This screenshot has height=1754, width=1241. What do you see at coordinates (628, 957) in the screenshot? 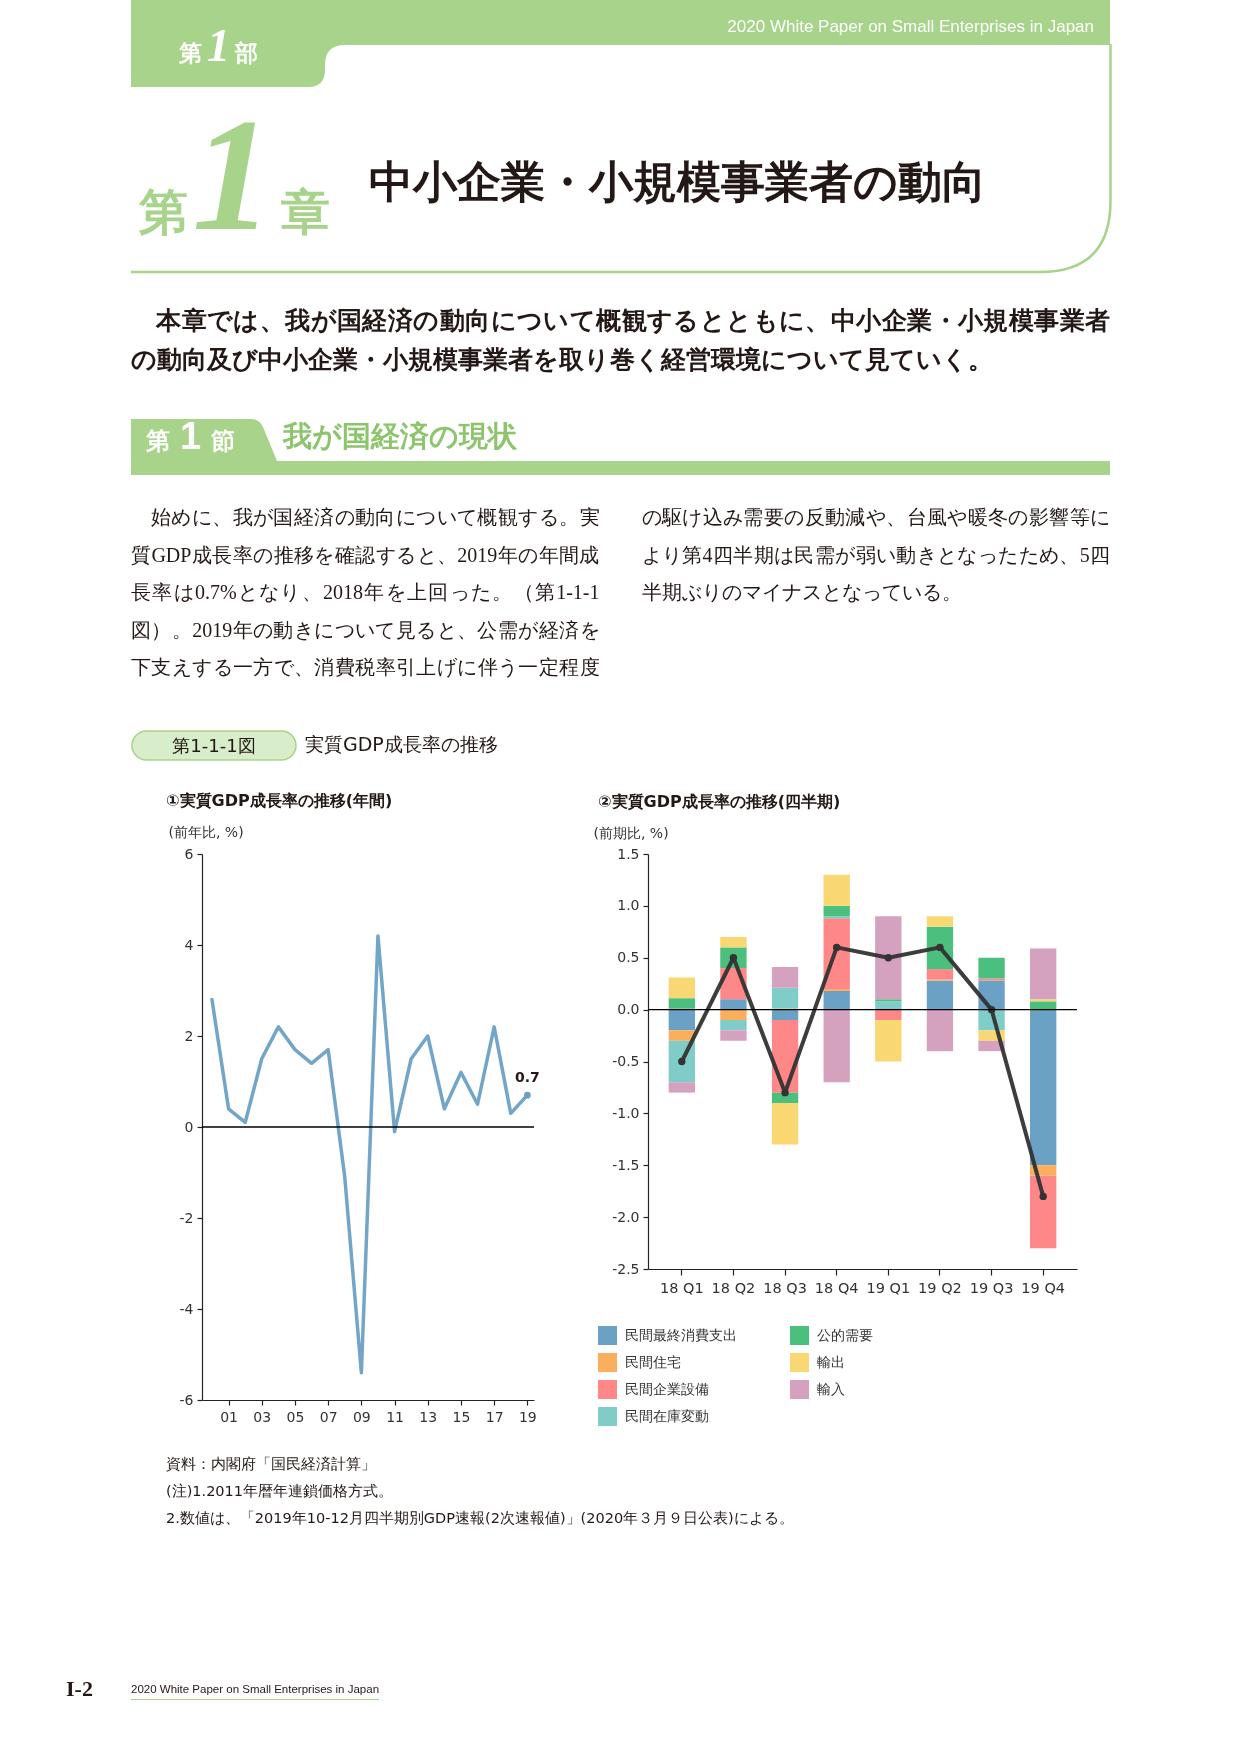
I see `y-tick-label: 0.5` at bounding box center [628, 957].